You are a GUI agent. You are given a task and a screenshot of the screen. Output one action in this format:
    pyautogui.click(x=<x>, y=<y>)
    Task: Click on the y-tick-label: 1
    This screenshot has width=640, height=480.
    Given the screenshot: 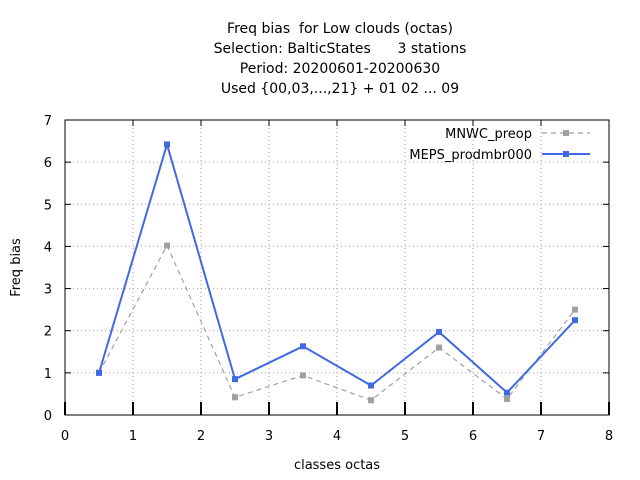 What is the action you would take?
    pyautogui.click(x=48, y=374)
    